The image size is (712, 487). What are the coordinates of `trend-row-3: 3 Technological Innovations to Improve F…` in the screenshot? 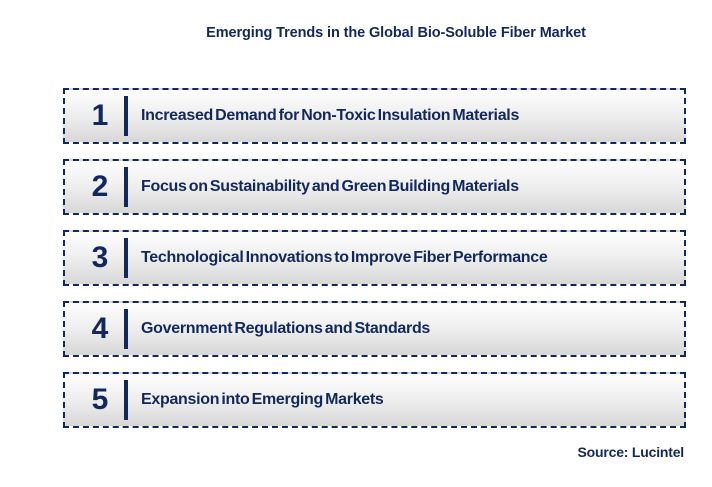 It's located at (374, 258).